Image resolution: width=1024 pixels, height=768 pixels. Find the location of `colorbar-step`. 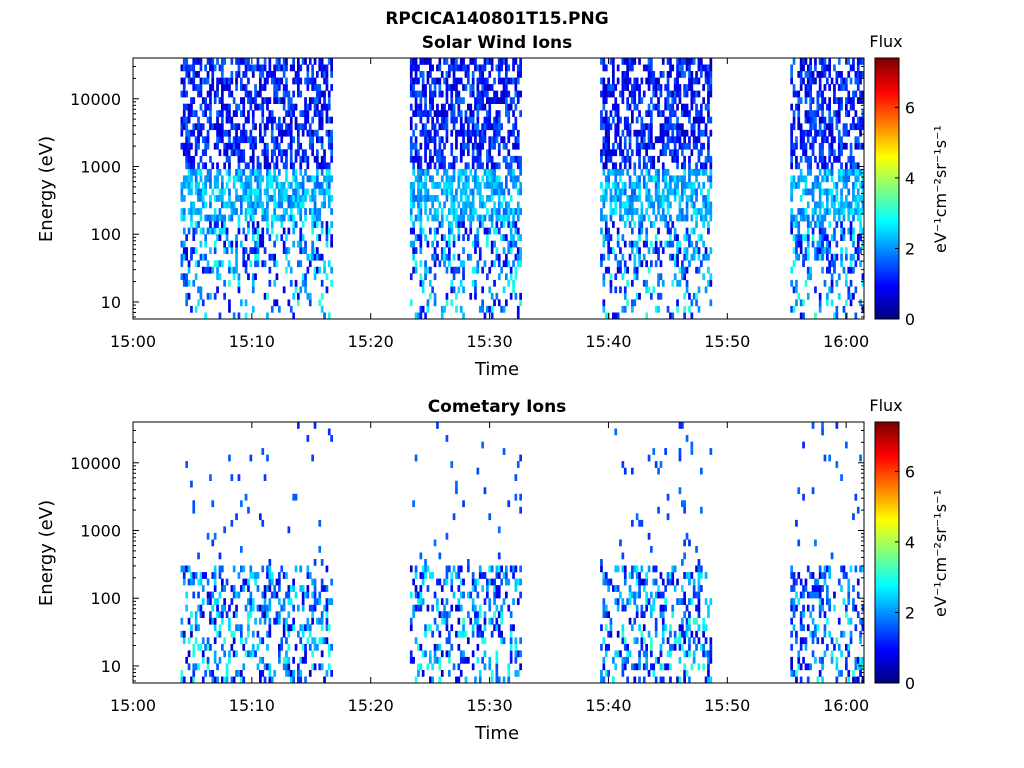

colorbar-step is located at coordinates (887, 291).